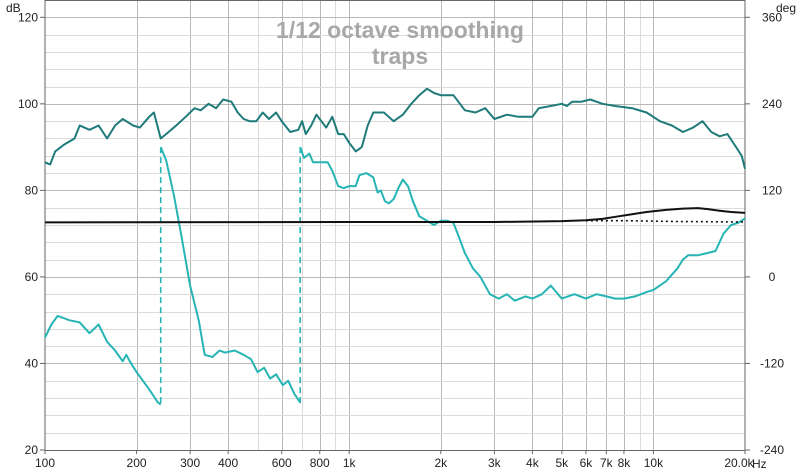 The width and height of the screenshot is (800, 473). I want to click on x-tick-label: 1k, so click(350, 463).